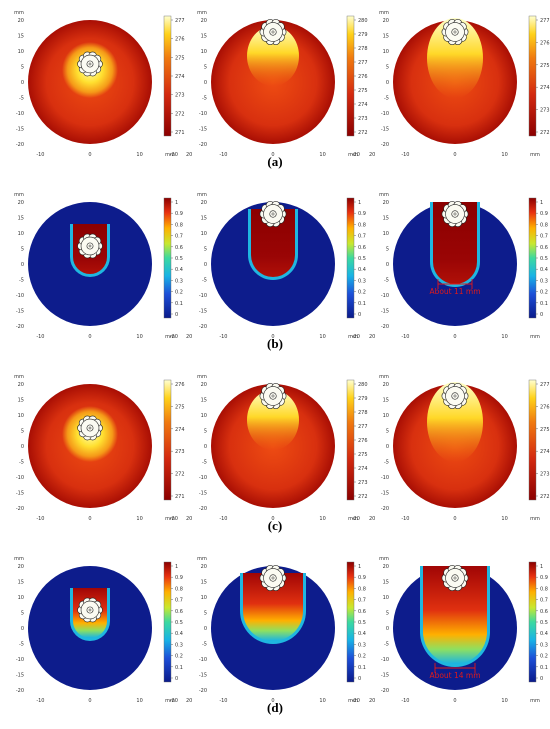 This screenshot has height=729, width=550. I want to click on panel-caption: (c), so click(275, 525).